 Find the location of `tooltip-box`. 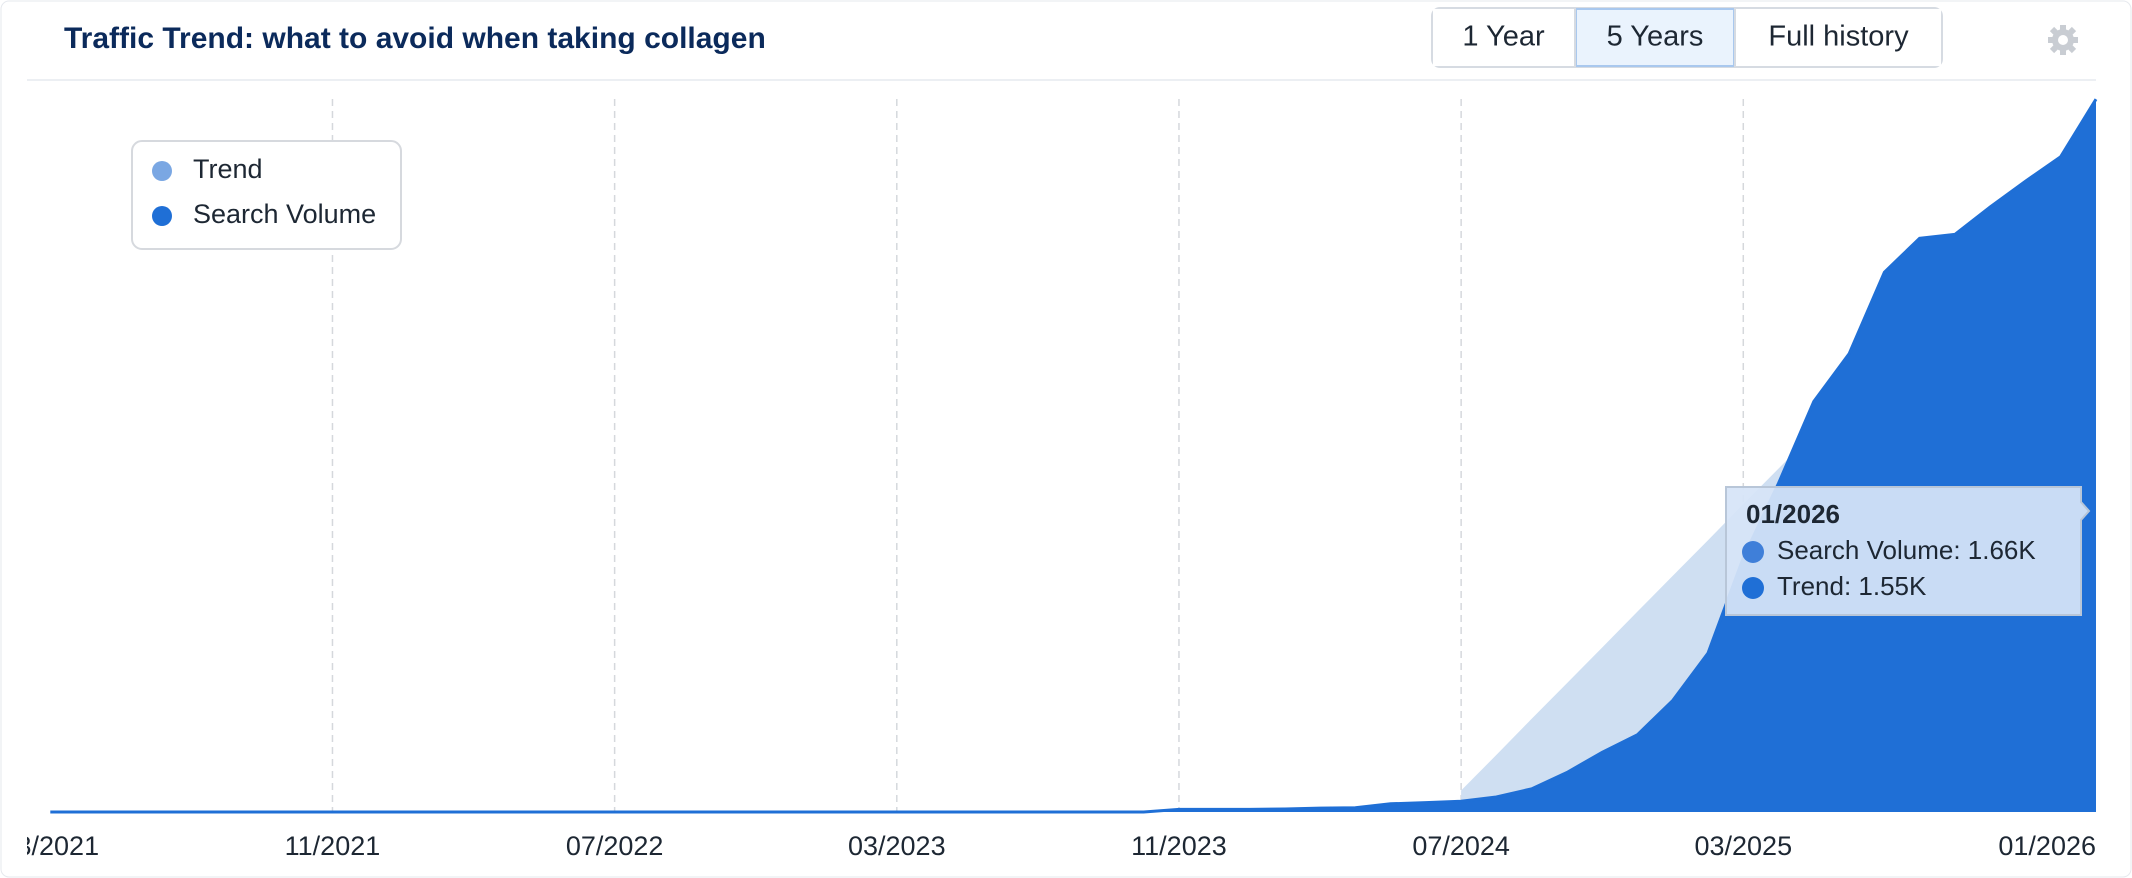

tooltip-box is located at coordinates (1908, 551).